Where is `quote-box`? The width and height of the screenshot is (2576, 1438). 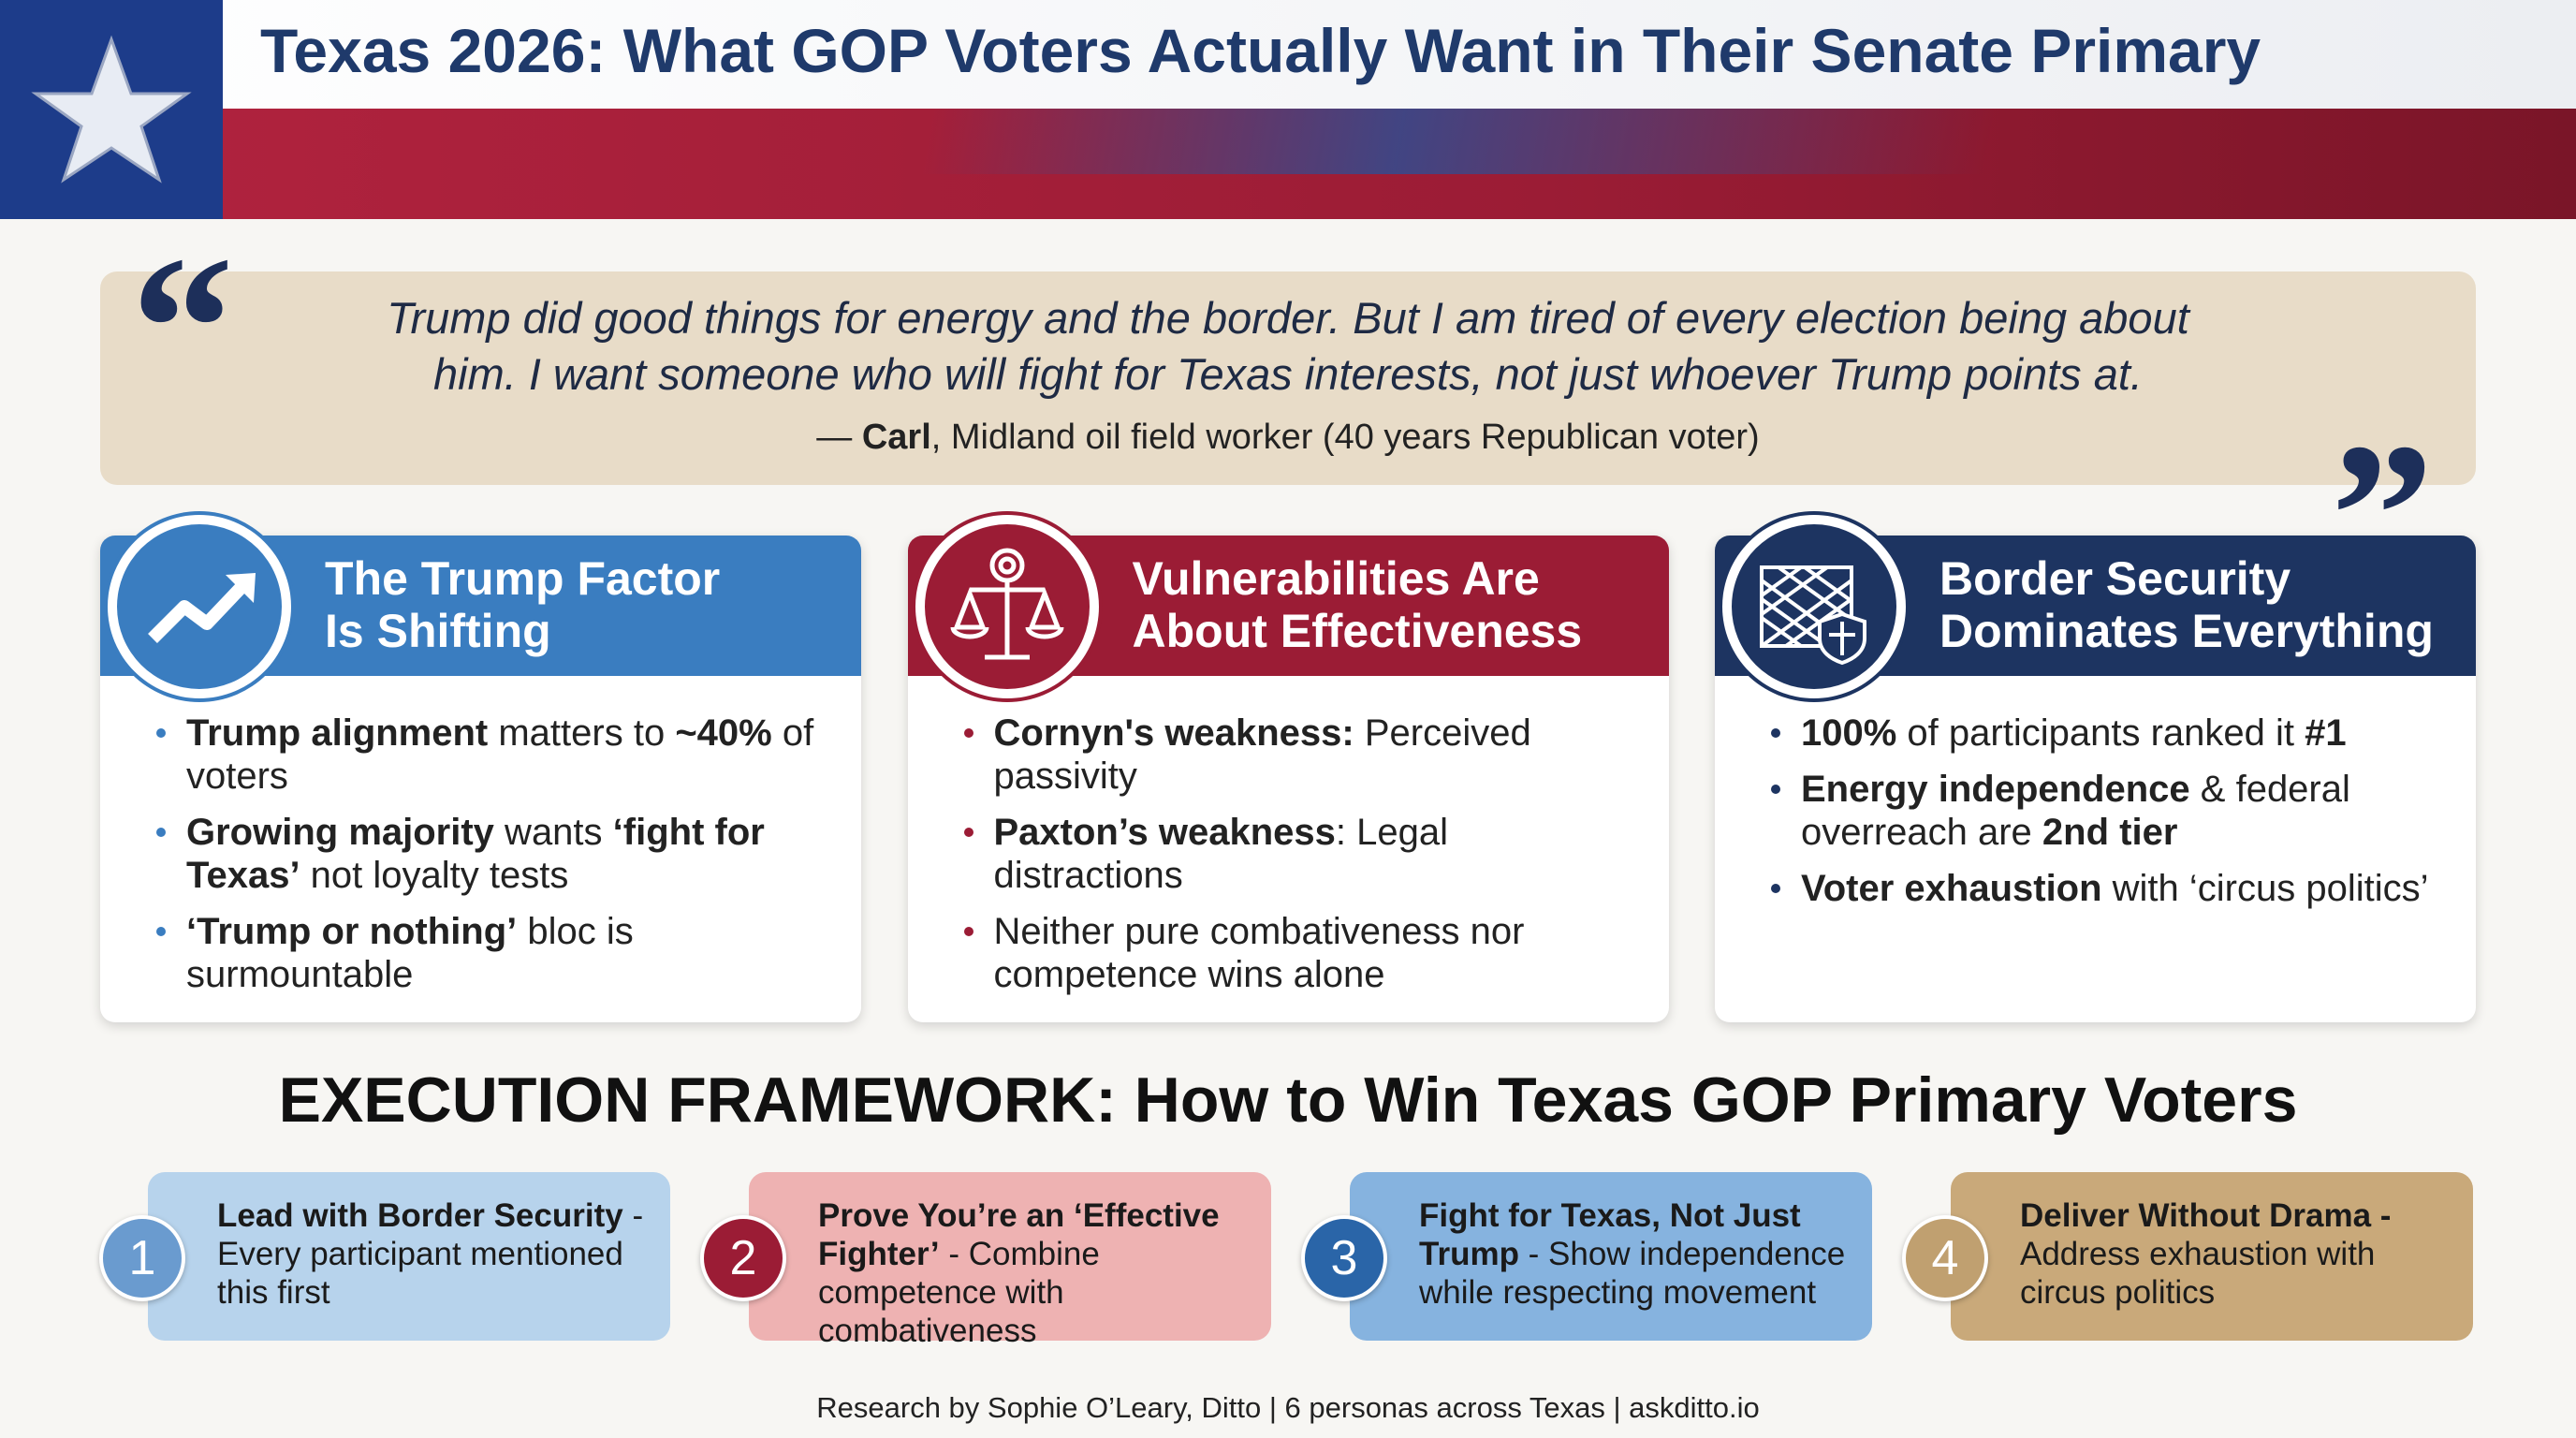
quote-box is located at coordinates (1288, 378).